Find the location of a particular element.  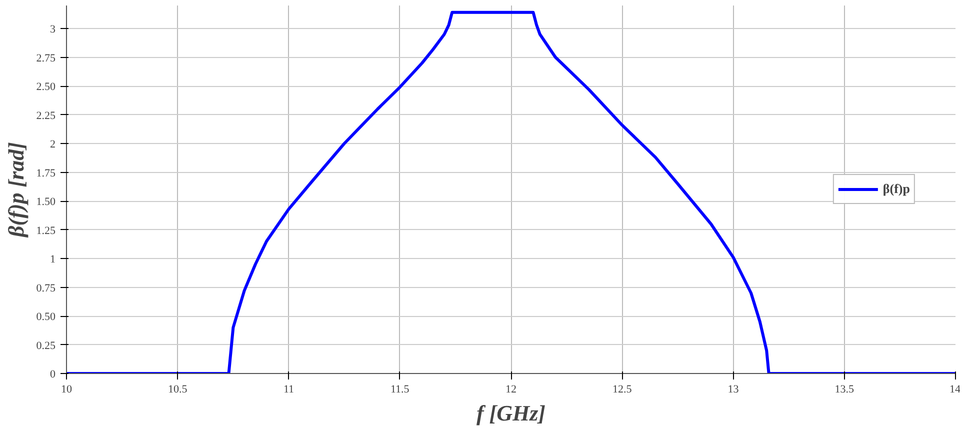

x-axis-title: f [GHz] is located at coordinates (511, 413).